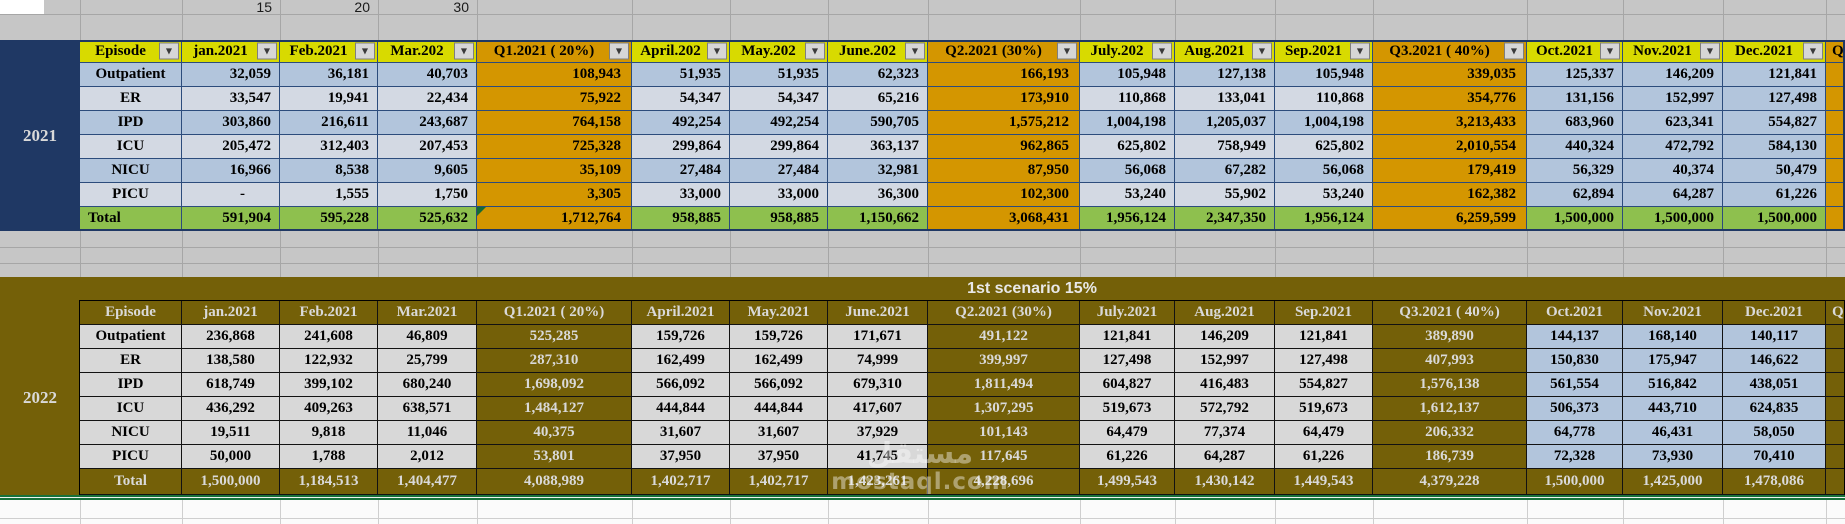  What do you see at coordinates (1575, 313) in the screenshot?
I see `column-header: Oct.2021` at bounding box center [1575, 313].